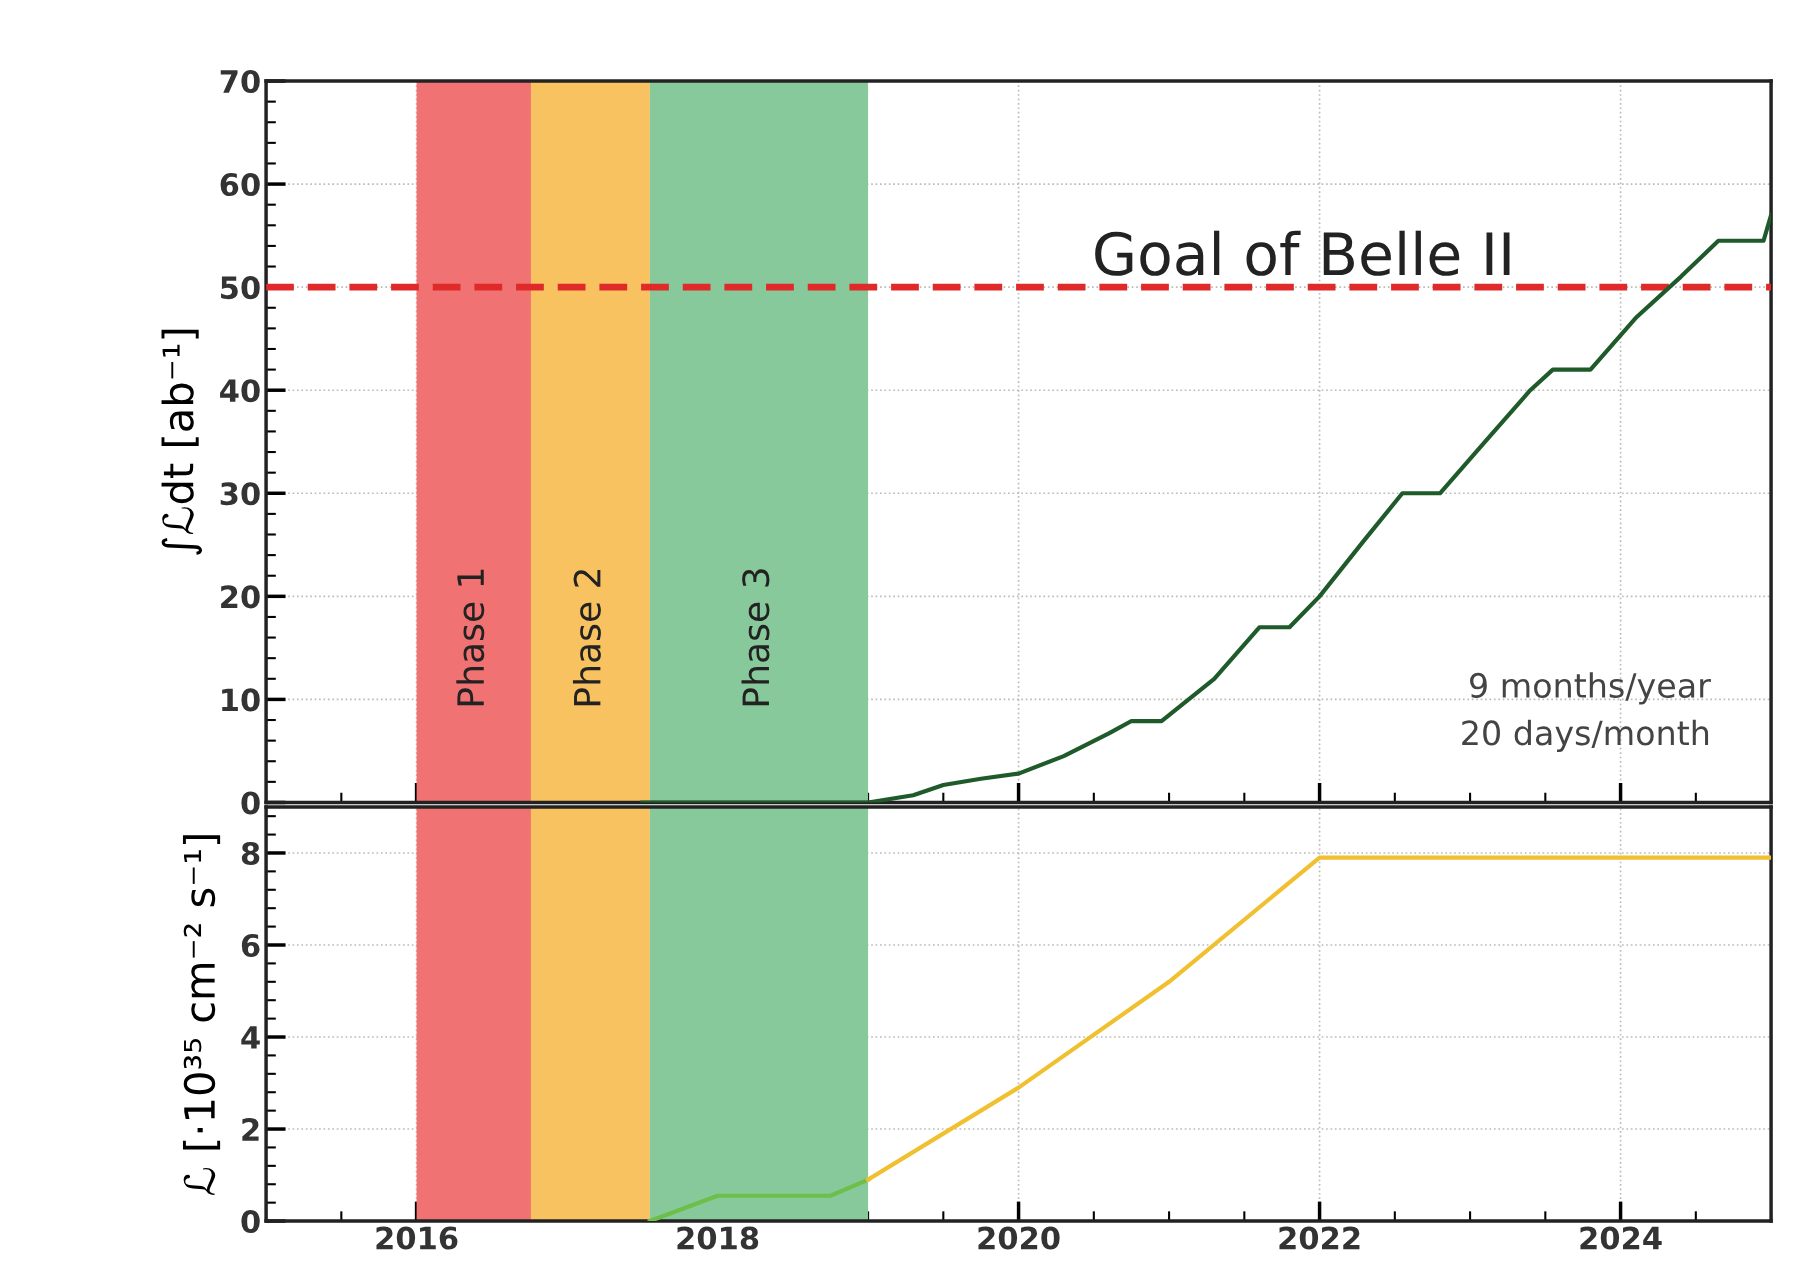 The image size is (1815, 1286). What do you see at coordinates (250, 1129) in the screenshot?
I see `y-tick-label: 2` at bounding box center [250, 1129].